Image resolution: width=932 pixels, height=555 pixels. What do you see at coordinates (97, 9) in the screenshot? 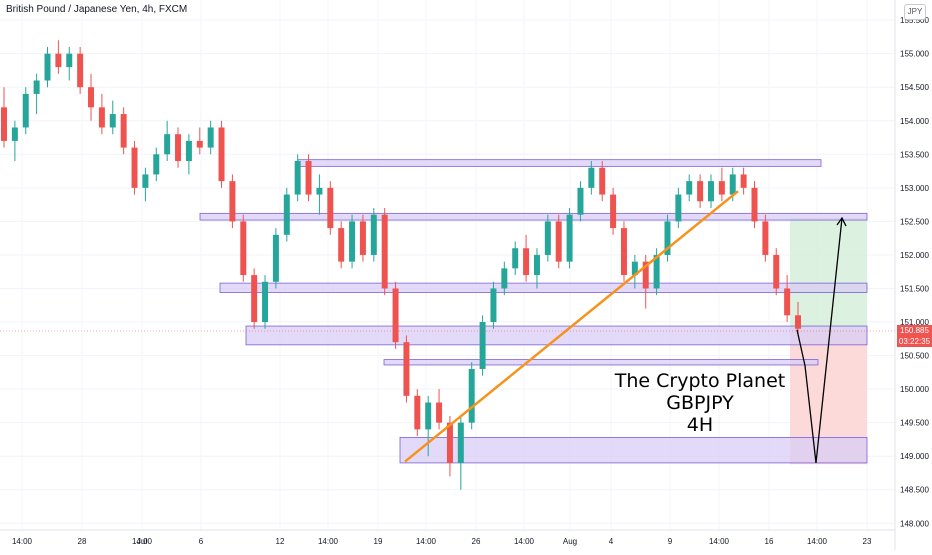
I see `symbol-title: British Pound / Japanese Yen, 4h, FXCM` at bounding box center [97, 9].